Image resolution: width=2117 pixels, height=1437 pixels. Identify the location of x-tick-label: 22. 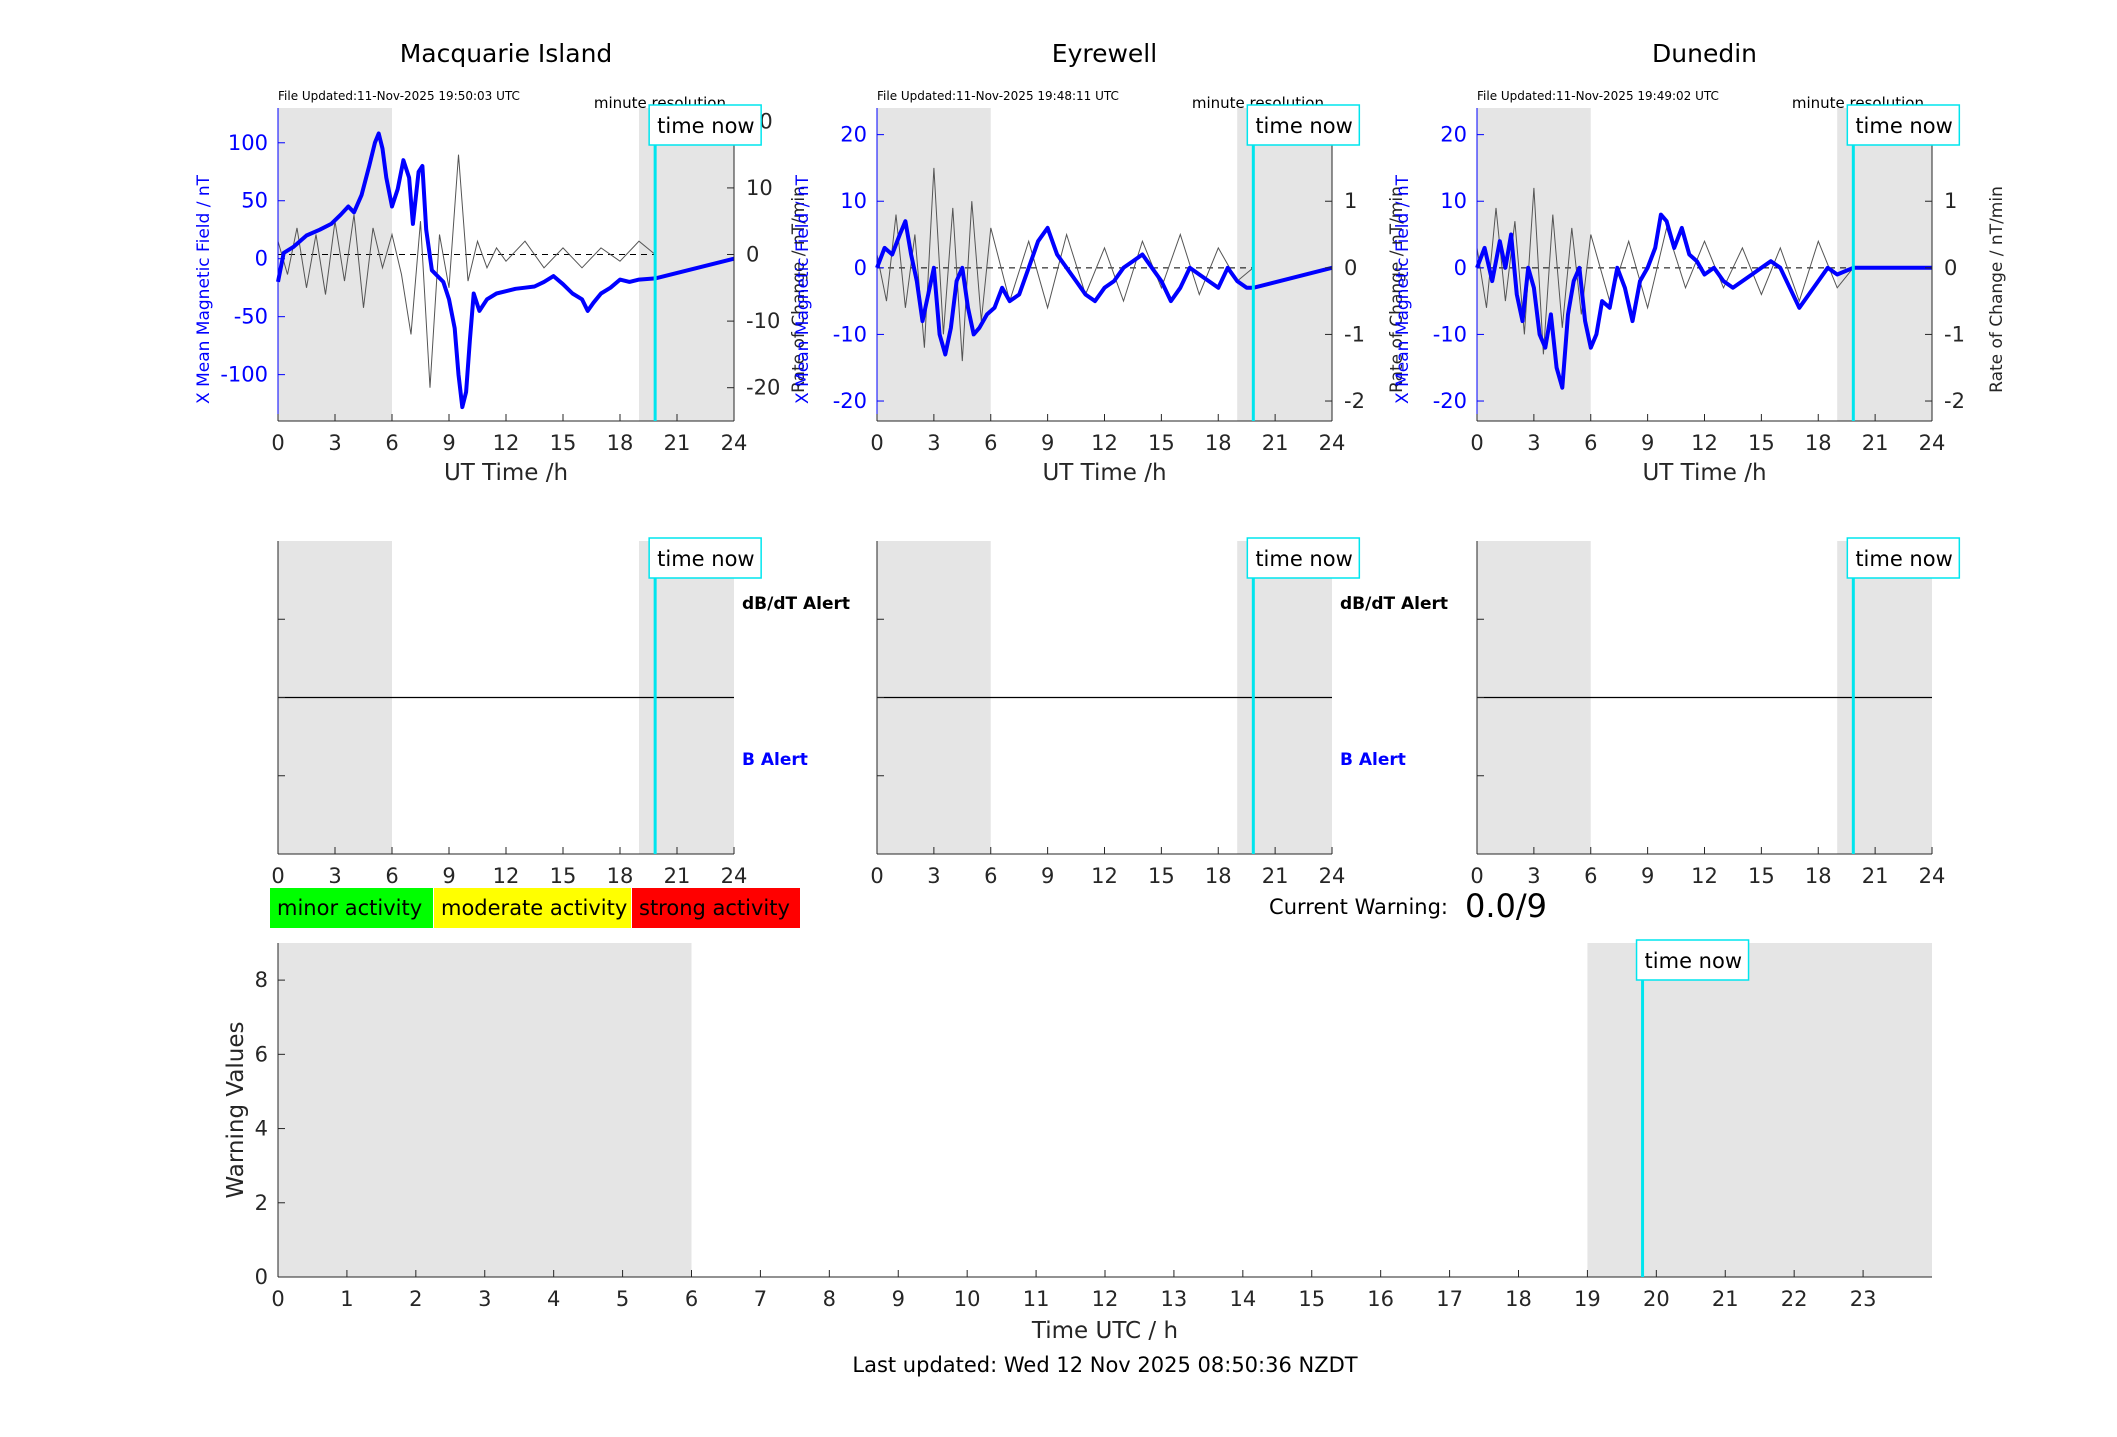
(1794, 1299).